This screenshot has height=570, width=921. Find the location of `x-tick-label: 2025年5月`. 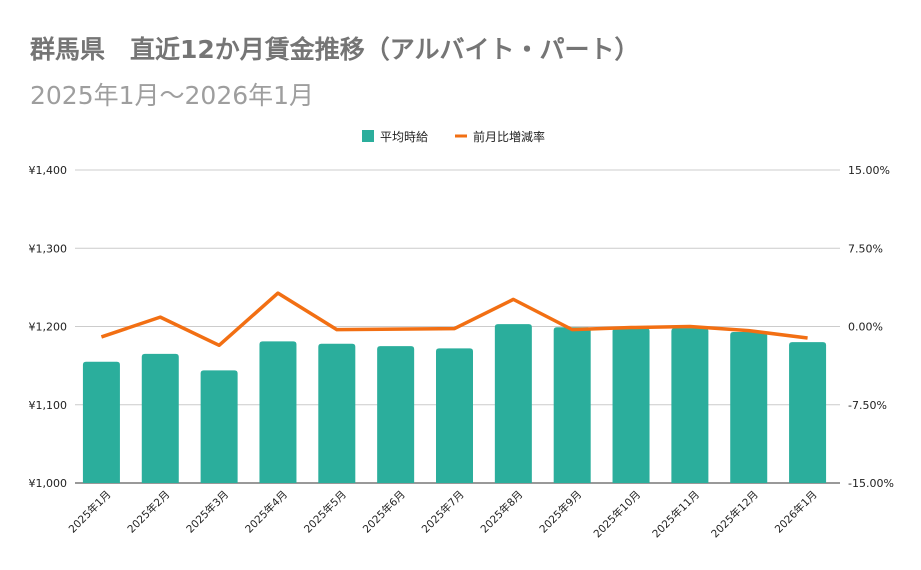

x-tick-label: 2025年5月 is located at coordinates (325, 512).